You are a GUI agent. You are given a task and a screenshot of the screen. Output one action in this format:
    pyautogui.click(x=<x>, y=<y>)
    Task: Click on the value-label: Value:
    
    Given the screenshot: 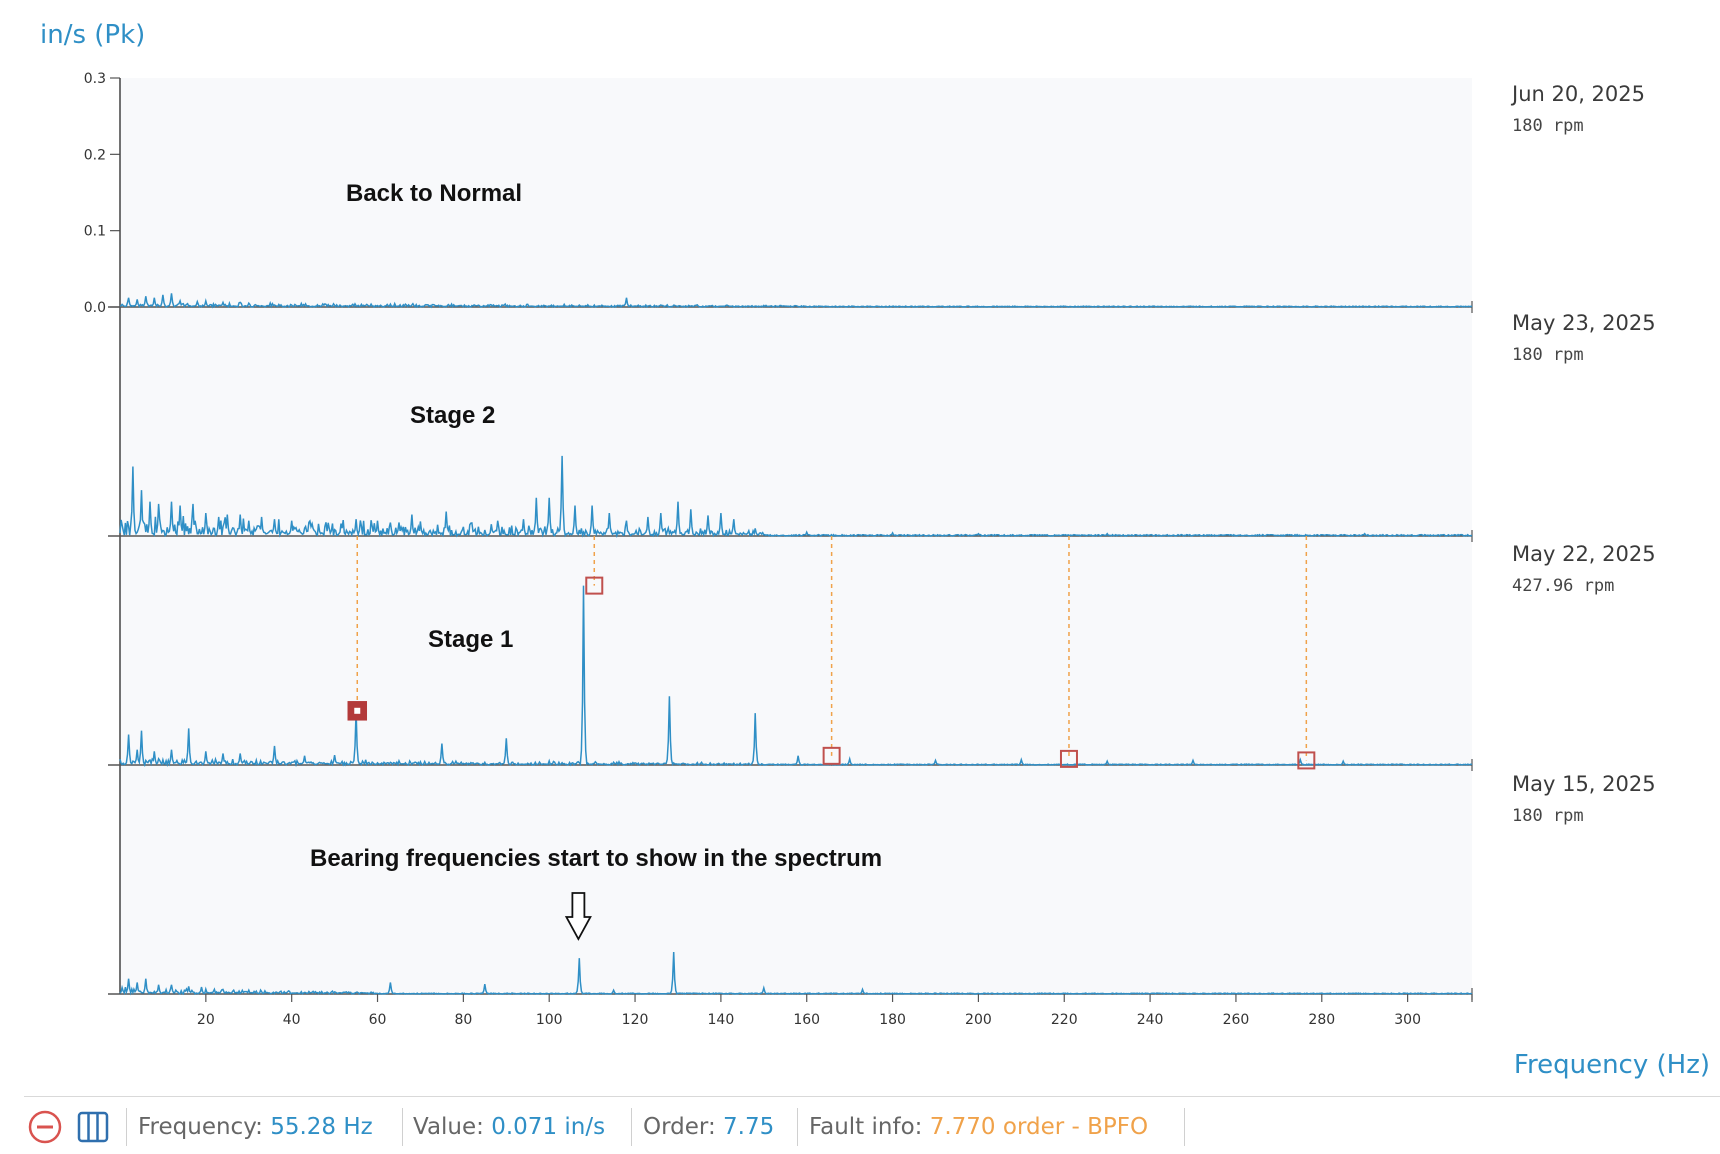 What is the action you would take?
    pyautogui.click(x=448, y=1127)
    